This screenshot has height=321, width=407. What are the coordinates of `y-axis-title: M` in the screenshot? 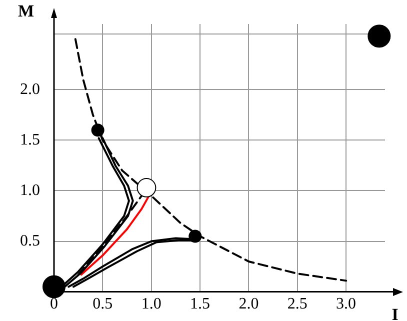 It's located at (26, 10).